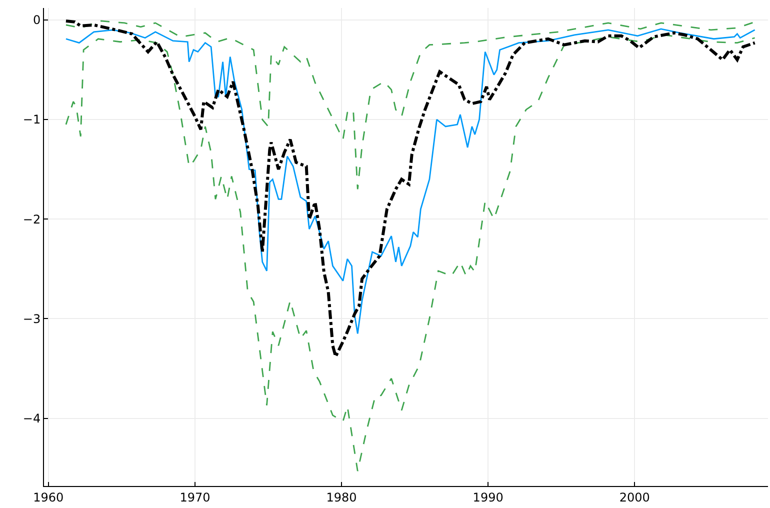 This screenshot has width=770, height=508. Describe the element at coordinates (341, 497) in the screenshot. I see `x-tick-label: 1980` at that location.